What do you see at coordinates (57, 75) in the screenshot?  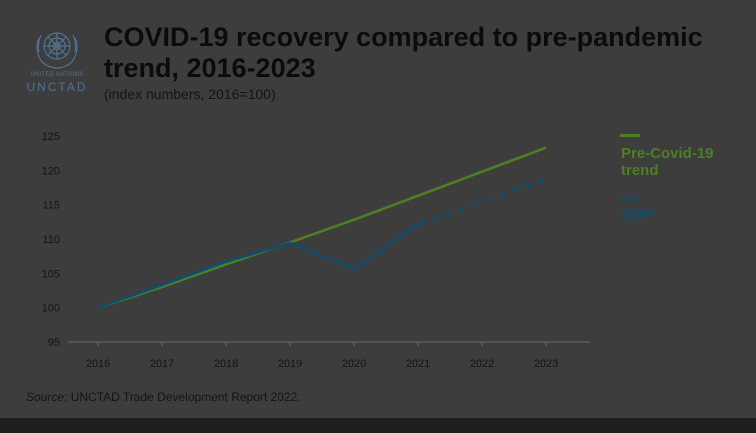 I see `logo-text-united-nations: UNITED NATIONS` at bounding box center [57, 75].